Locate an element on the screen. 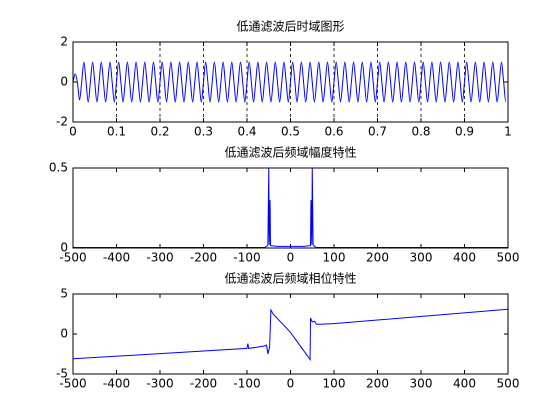  x-tick-label: 0.6 is located at coordinates (333, 132).